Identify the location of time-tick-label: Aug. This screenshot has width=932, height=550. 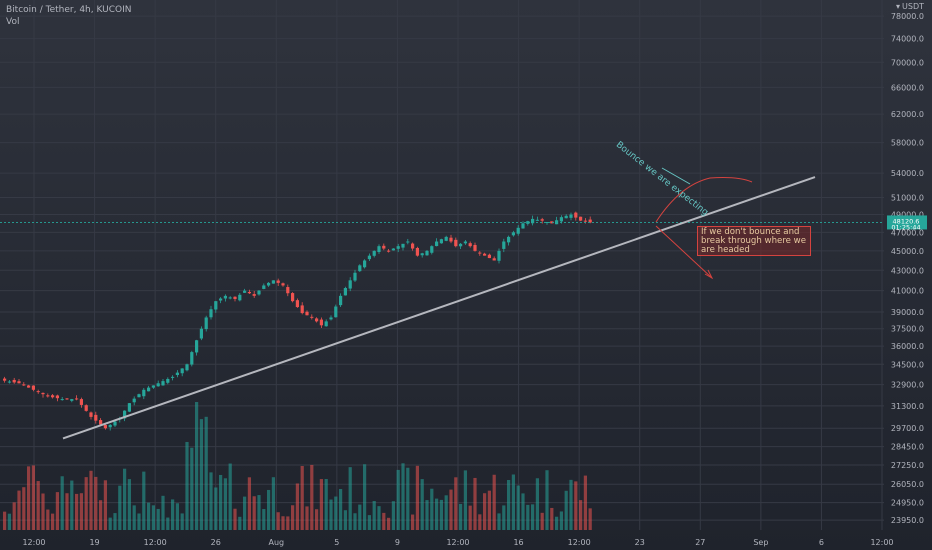
(276, 542).